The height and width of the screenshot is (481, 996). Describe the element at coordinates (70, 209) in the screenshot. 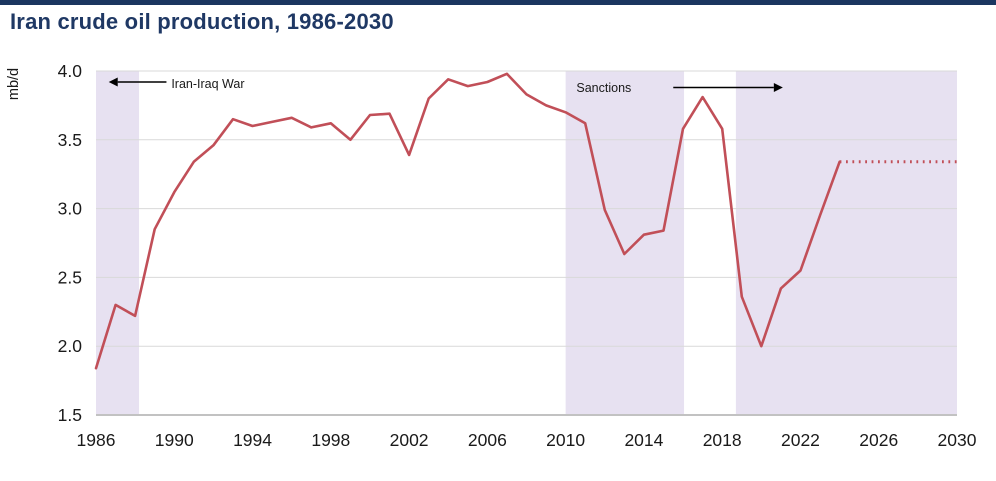

I see `y-tick-label: 3.0` at that location.